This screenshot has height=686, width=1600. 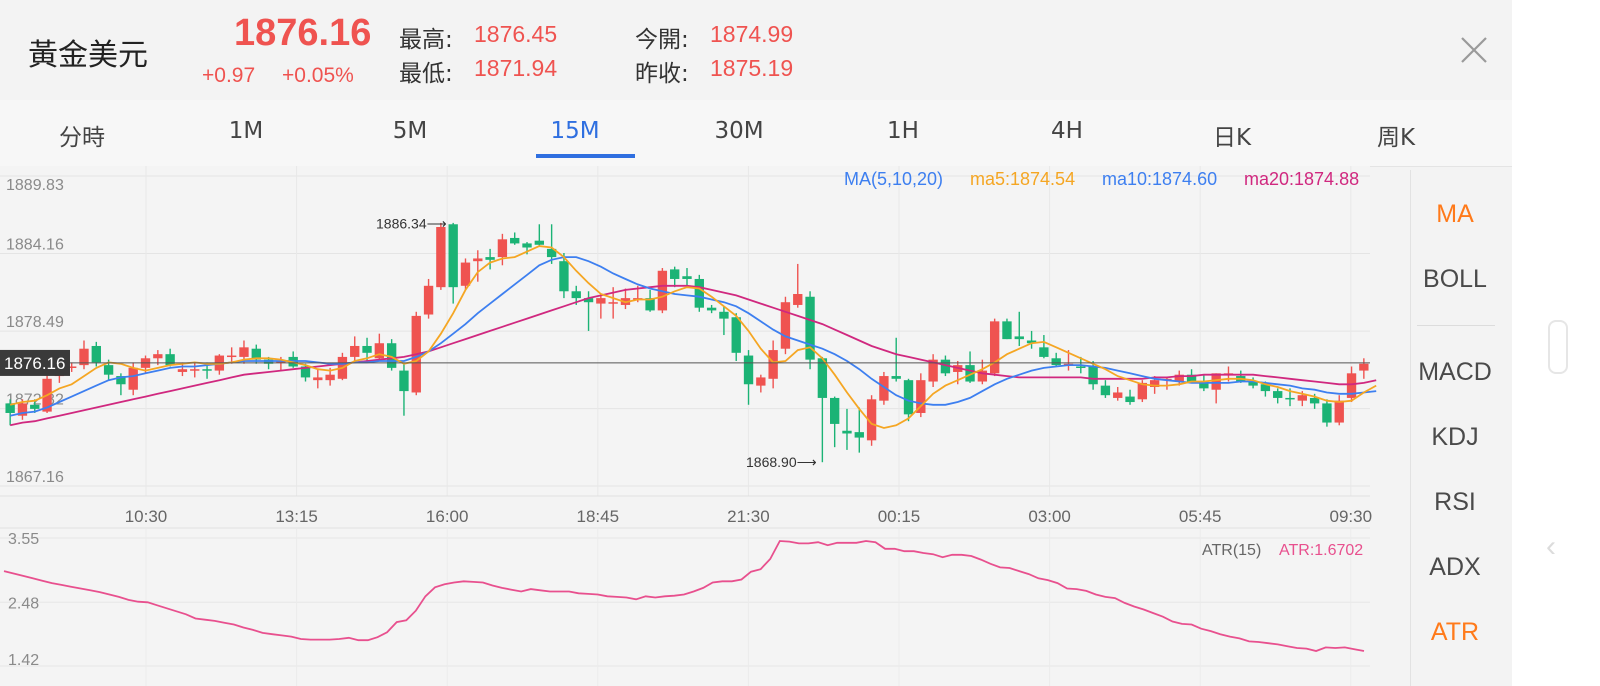 What do you see at coordinates (1455, 502) in the screenshot?
I see `indicator-rsi: RSI` at bounding box center [1455, 502].